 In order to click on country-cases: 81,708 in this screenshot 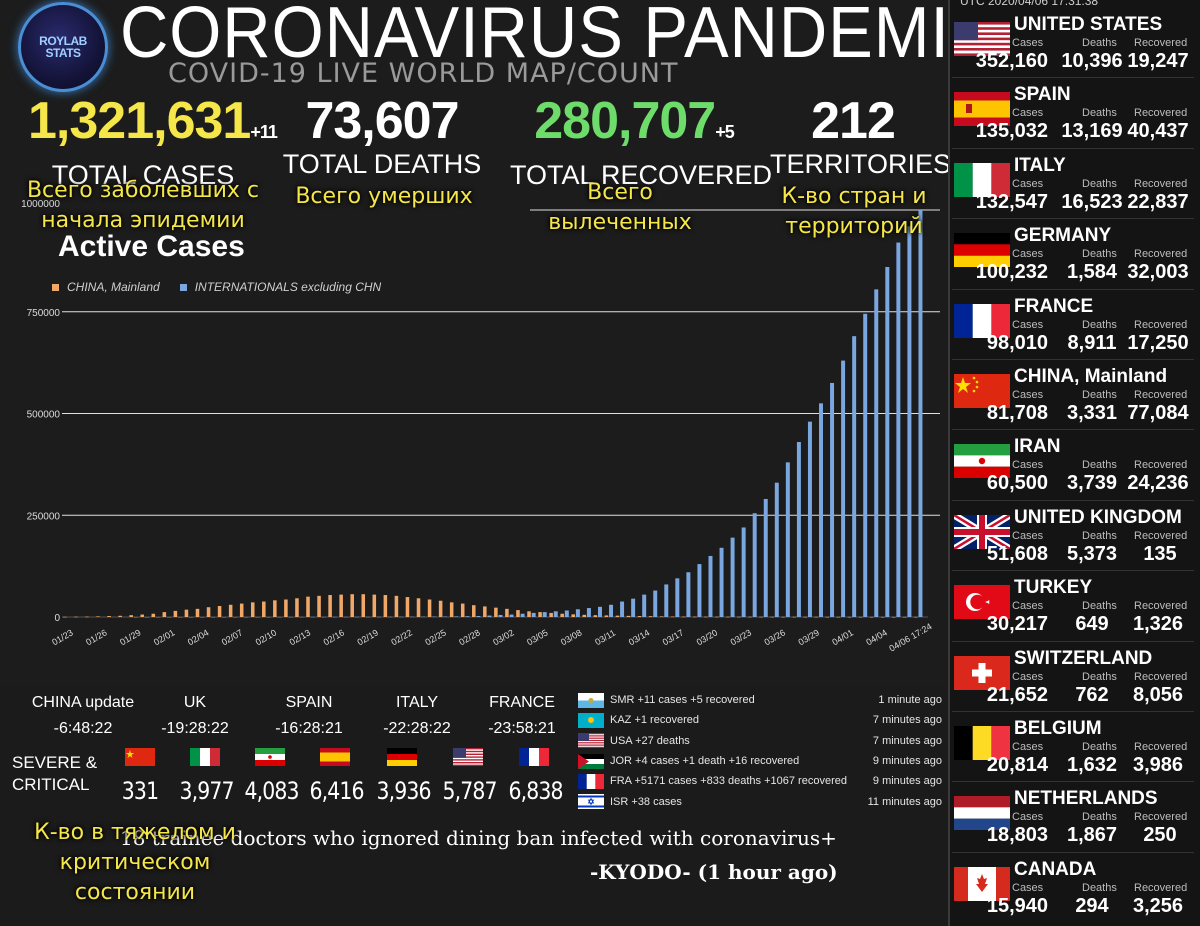, I will do `click(1017, 413)`.